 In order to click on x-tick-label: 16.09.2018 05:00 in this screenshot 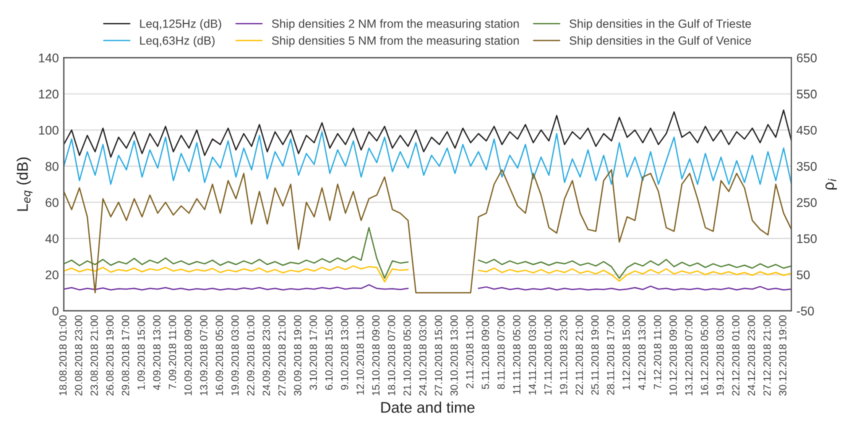, I will do `click(220, 355)`.